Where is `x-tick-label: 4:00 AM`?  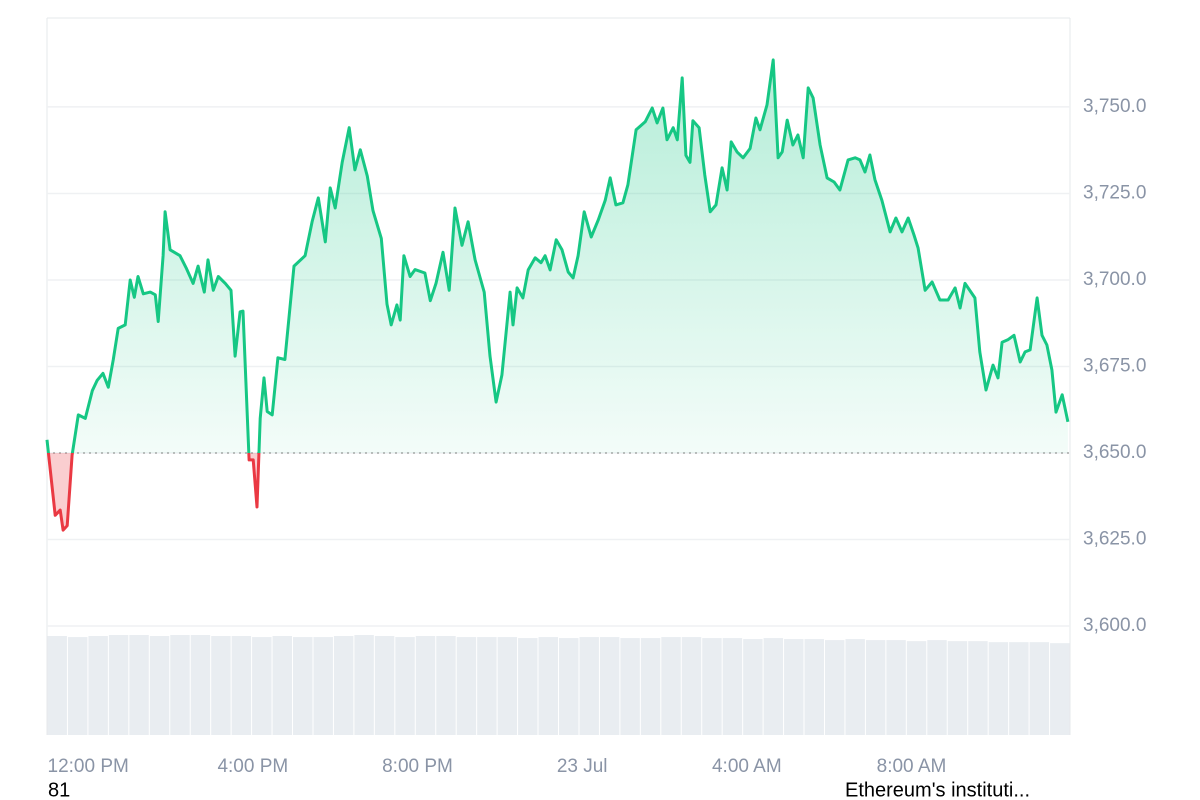
x-tick-label: 4:00 AM is located at coordinates (747, 766).